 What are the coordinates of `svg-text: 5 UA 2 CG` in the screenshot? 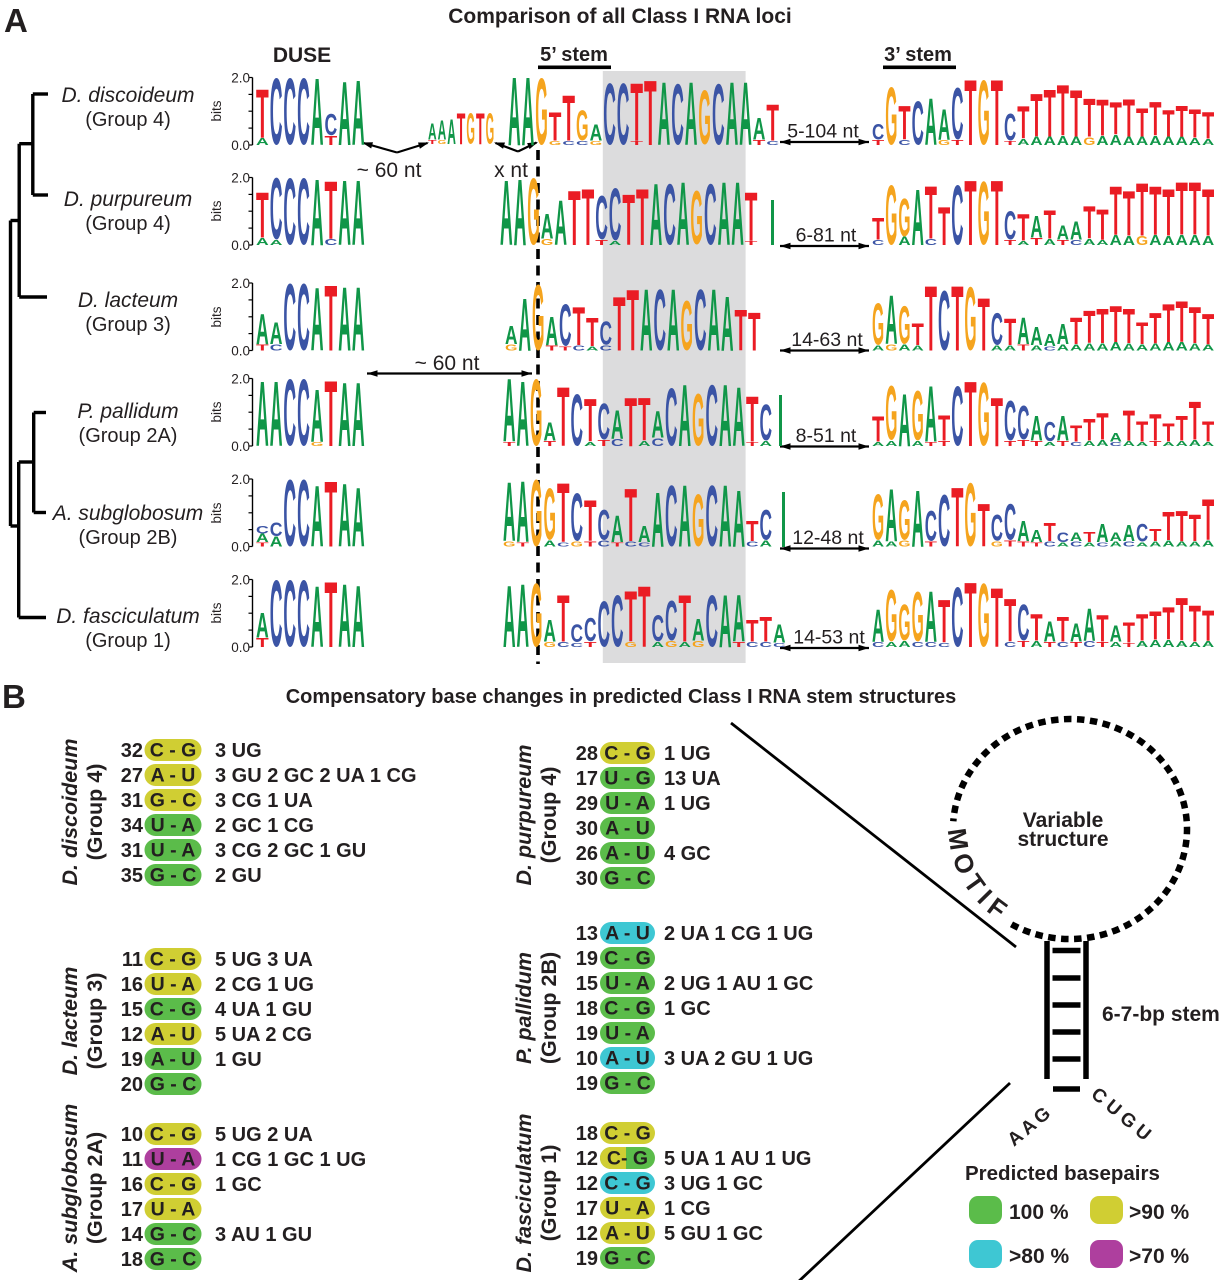 It's located at (263, 1035).